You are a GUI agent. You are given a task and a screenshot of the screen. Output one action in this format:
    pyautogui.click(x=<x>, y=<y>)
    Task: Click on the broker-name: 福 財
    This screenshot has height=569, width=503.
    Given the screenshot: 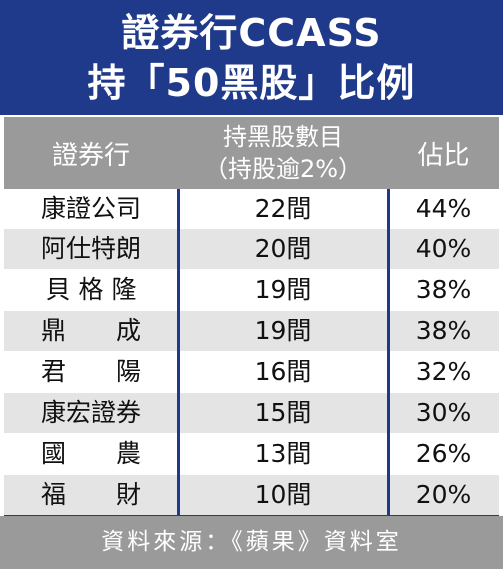 What is the action you would take?
    pyautogui.click(x=90, y=494)
    